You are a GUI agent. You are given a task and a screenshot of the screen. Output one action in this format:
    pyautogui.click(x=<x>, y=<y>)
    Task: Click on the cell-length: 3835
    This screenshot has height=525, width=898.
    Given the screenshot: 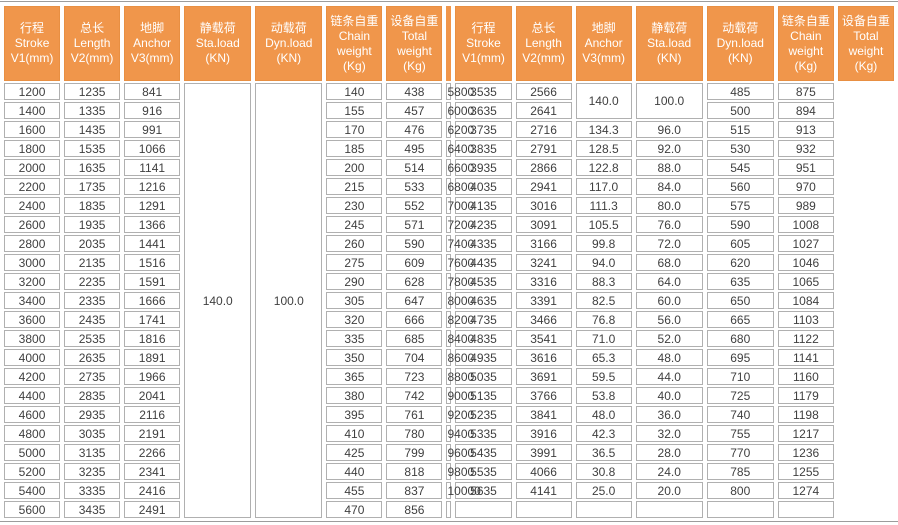 What is the action you would take?
    pyautogui.click(x=483, y=148)
    